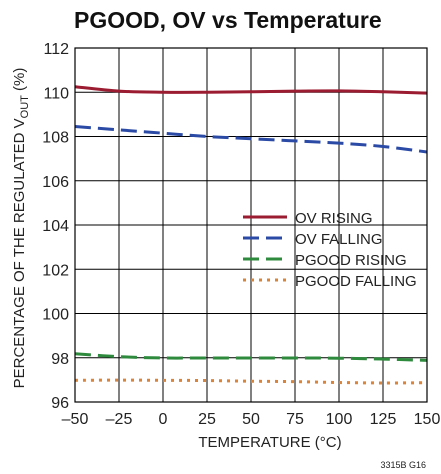 The height and width of the screenshot is (474, 441). I want to click on x-tick-labels: –50 –25 0 25 50 75 100 125 150, so click(251, 419).